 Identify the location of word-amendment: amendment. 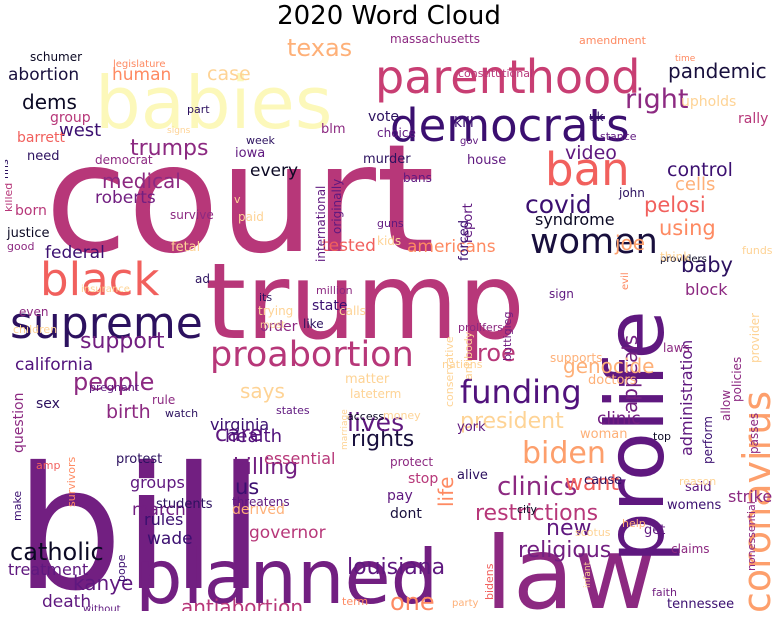
(613, 40).